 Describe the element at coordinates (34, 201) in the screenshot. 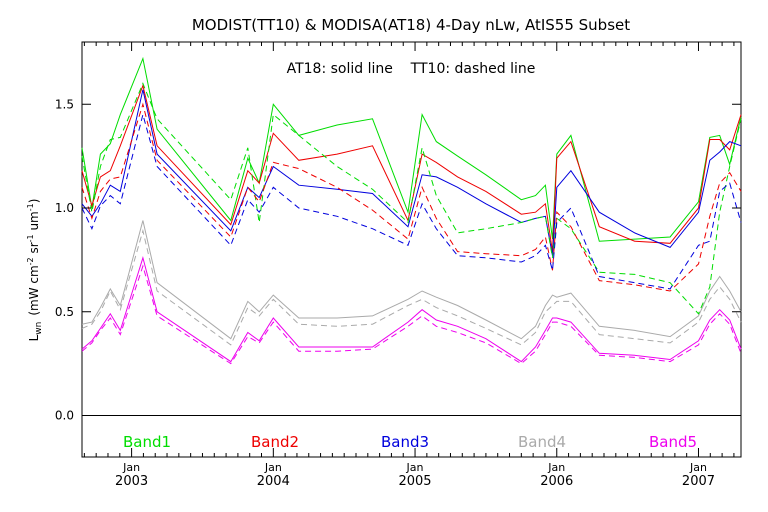

I see `y-axis-label-end: )` at that location.